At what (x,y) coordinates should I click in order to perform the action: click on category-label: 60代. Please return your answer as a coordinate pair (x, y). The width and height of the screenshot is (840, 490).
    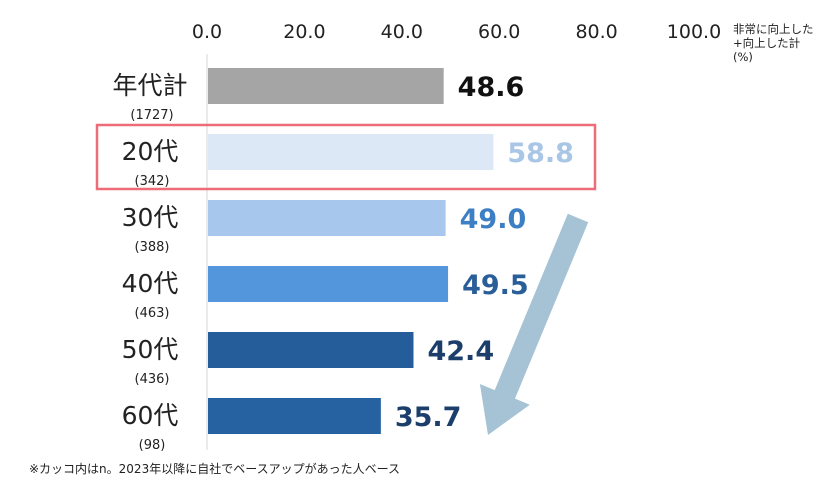
    Looking at the image, I should click on (150, 415).